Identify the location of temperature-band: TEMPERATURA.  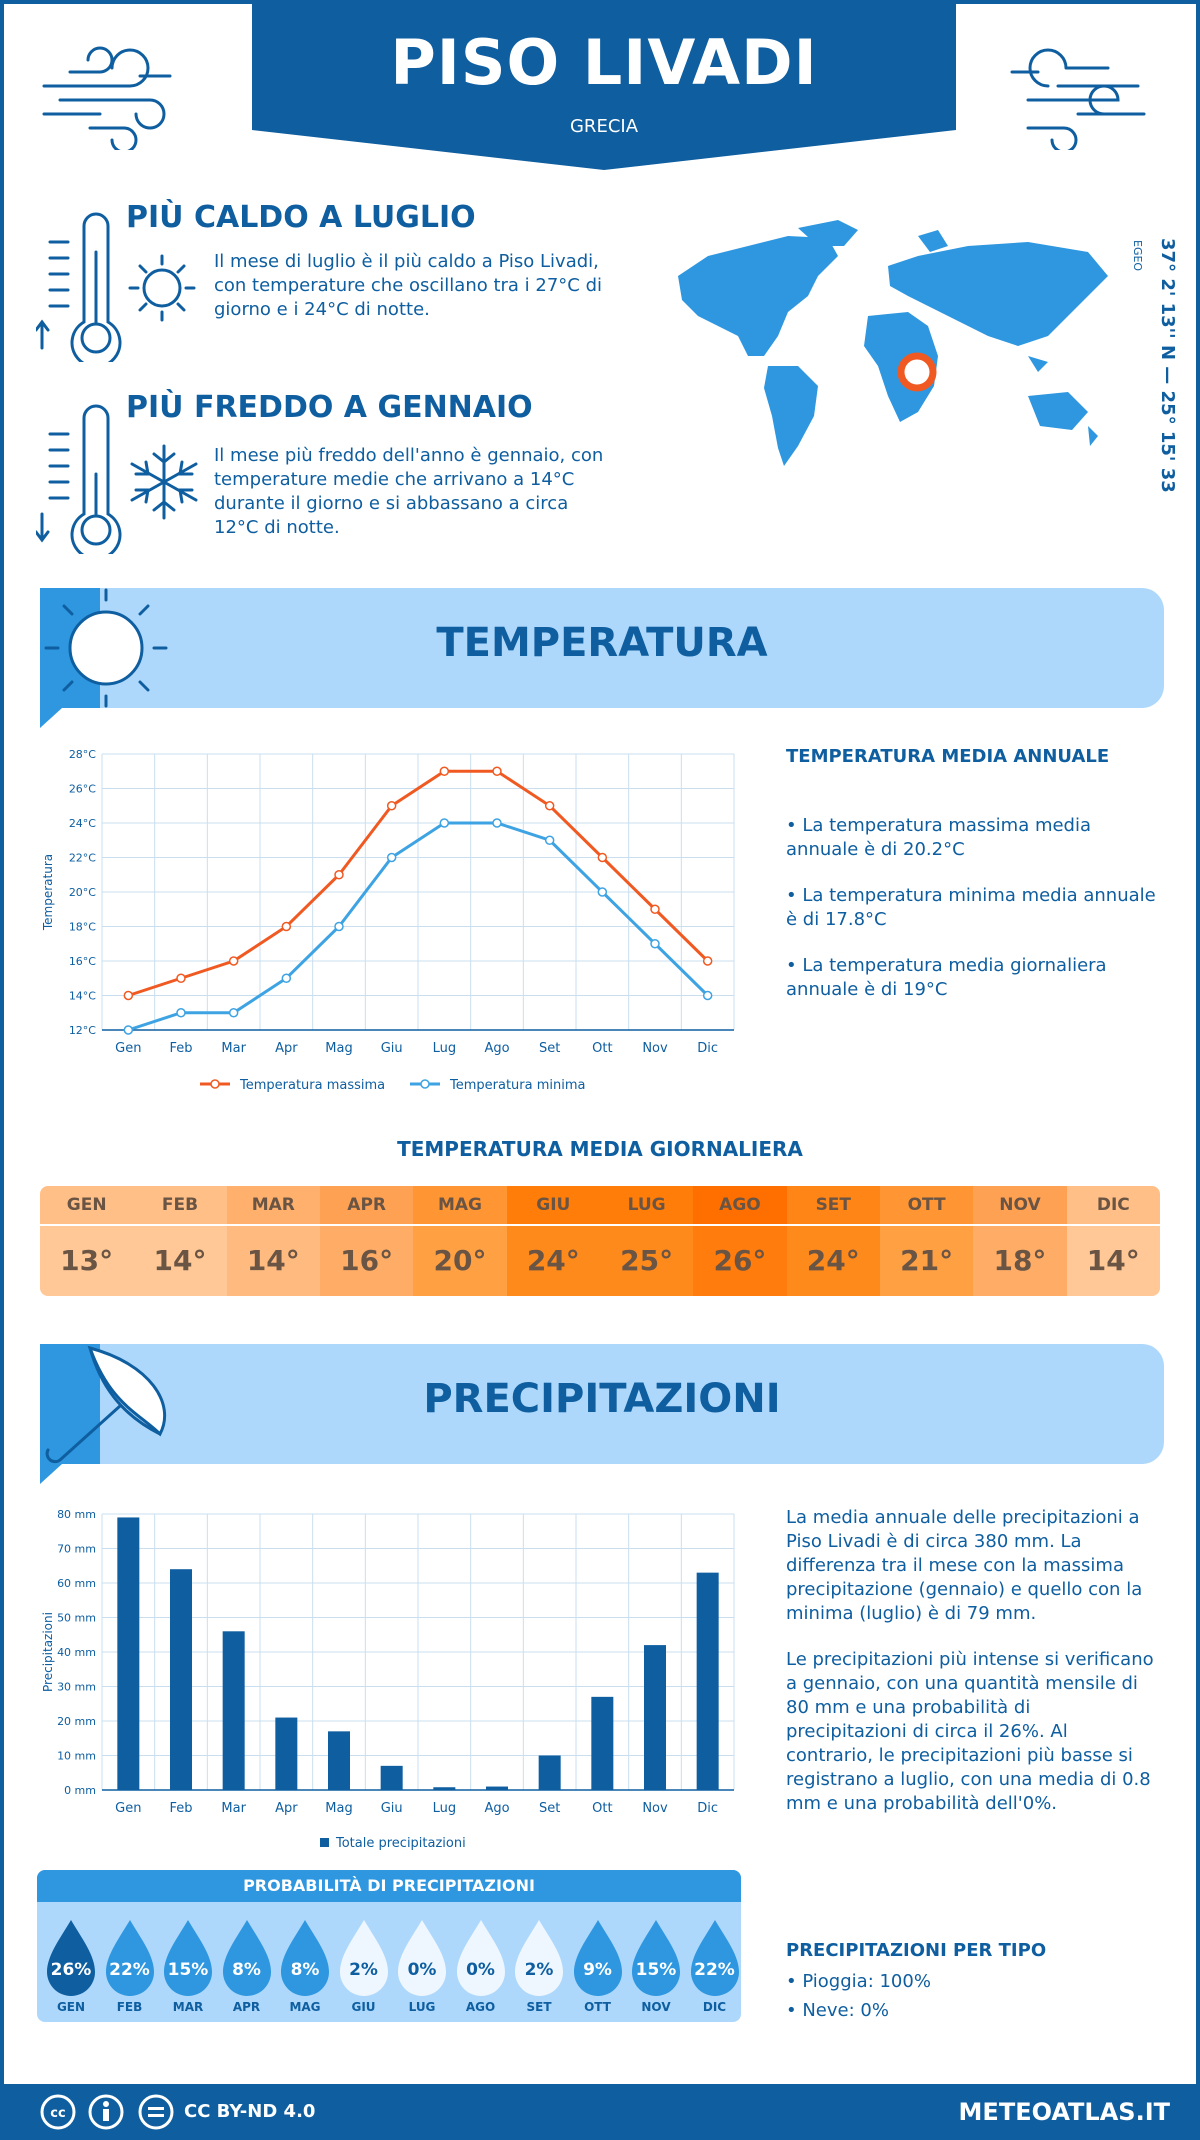
(602, 648).